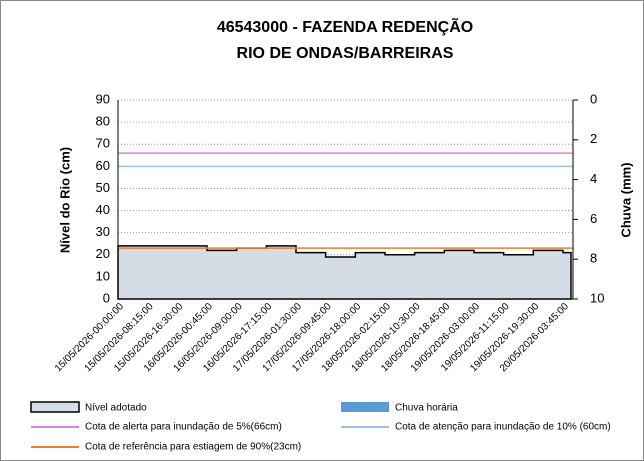 This screenshot has height=461, width=644. I want to click on y2-axis-title: Chuva (mm), so click(625, 199).